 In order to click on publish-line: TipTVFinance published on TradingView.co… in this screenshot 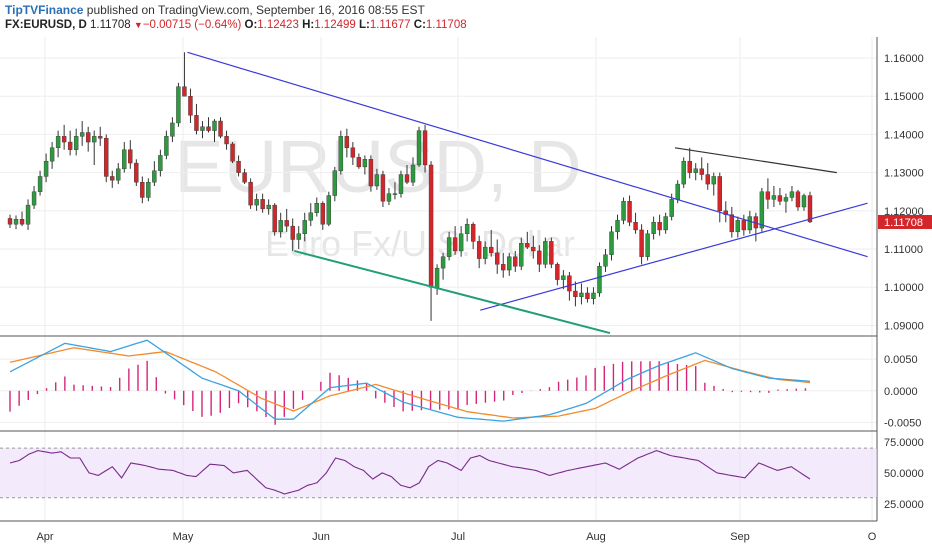, I will do `click(215, 10)`.